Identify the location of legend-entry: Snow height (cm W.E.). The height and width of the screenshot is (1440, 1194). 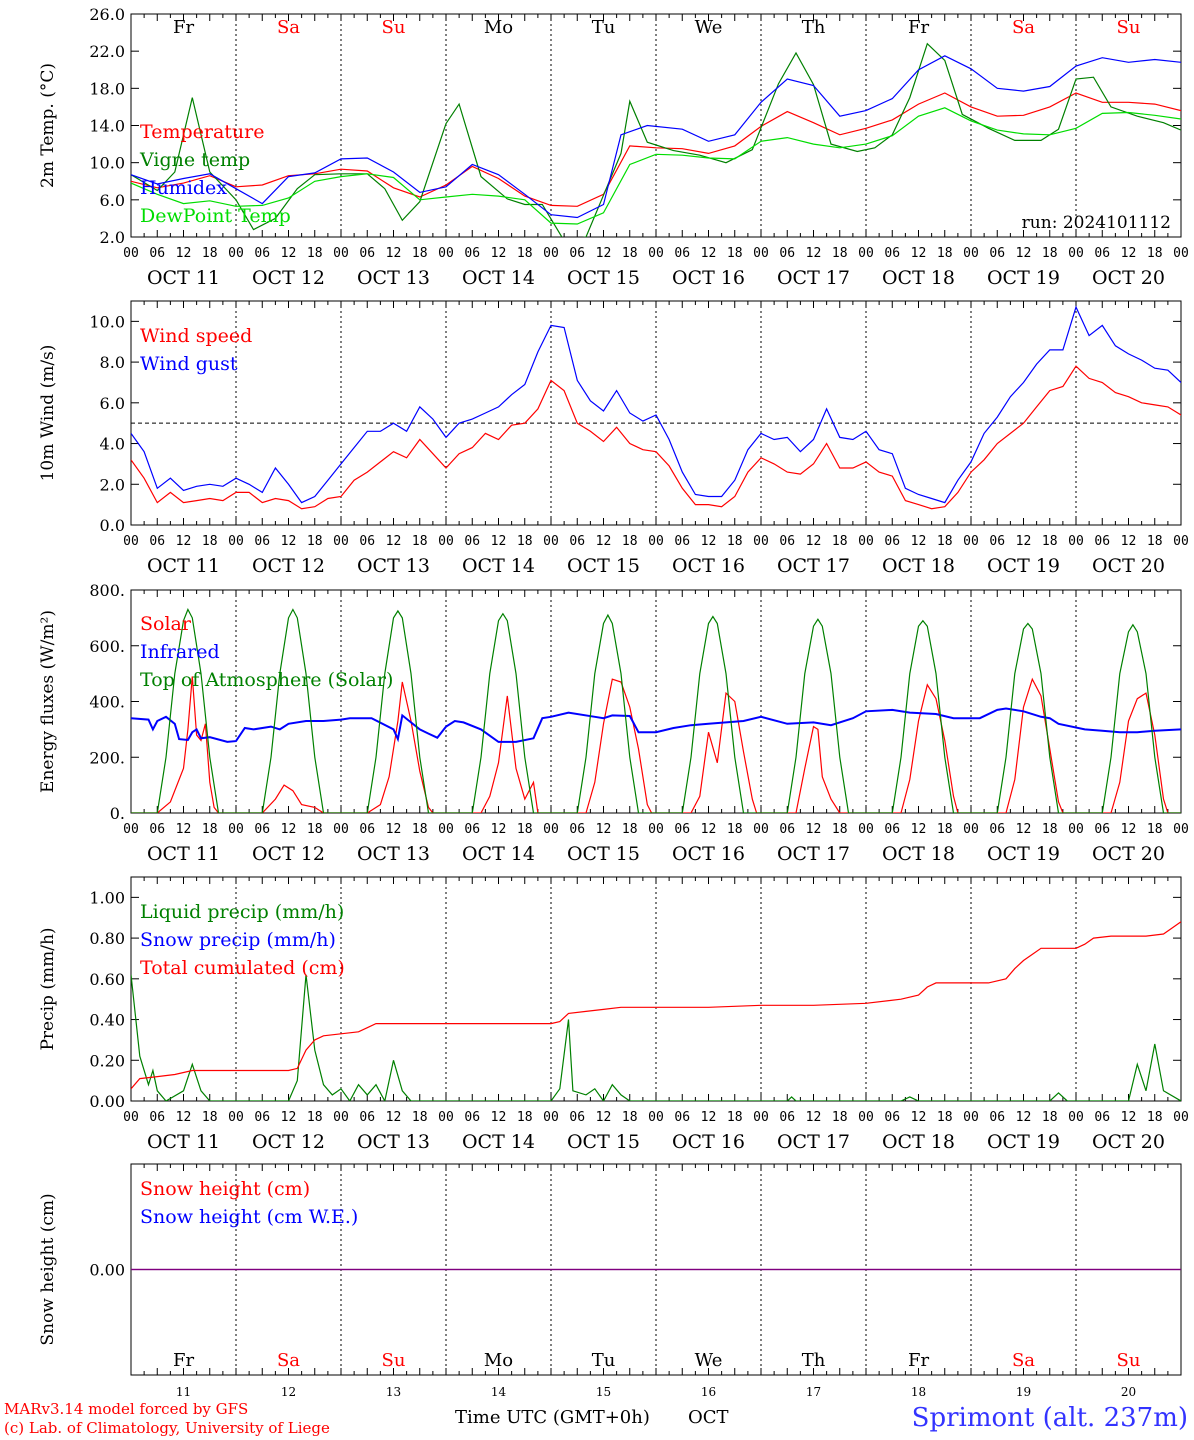
(249, 1217).